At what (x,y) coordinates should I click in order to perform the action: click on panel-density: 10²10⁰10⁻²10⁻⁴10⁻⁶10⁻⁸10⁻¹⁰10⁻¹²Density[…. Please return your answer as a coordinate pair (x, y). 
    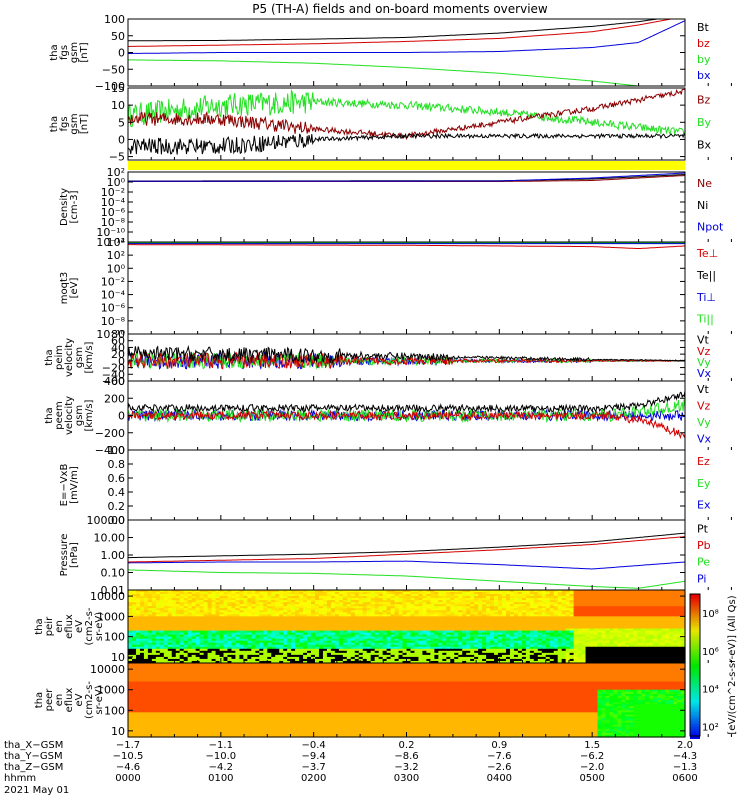
    Looking at the image, I should click on (395, 207).